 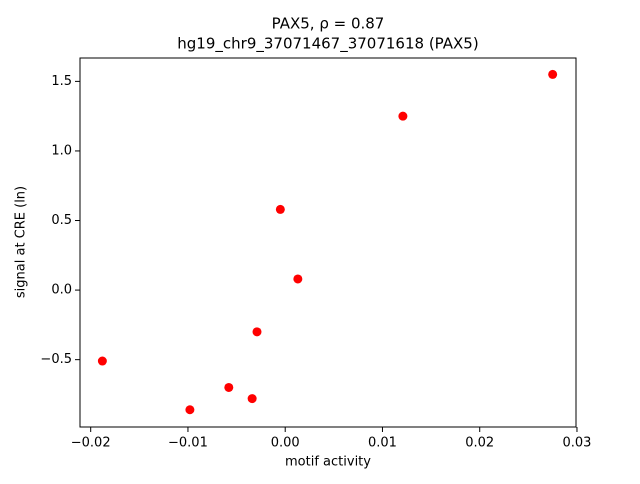 I want to click on y-tick-label: 0.5, so click(x=61, y=220).